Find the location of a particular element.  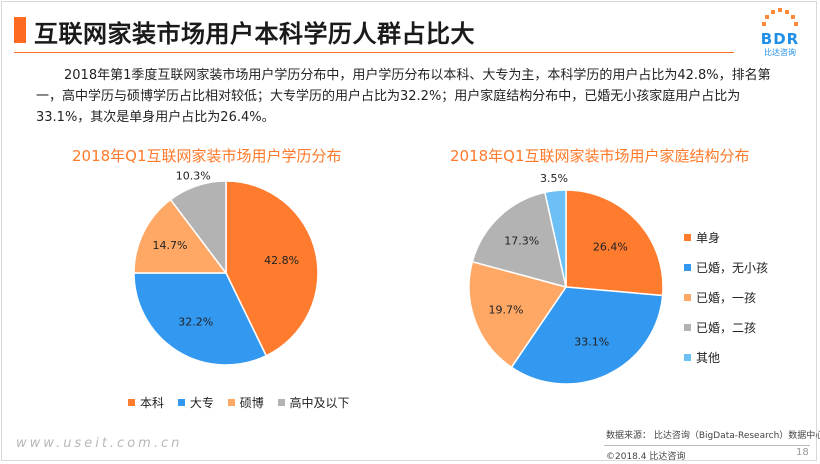

legend-label: 硕博 is located at coordinates (251, 403).